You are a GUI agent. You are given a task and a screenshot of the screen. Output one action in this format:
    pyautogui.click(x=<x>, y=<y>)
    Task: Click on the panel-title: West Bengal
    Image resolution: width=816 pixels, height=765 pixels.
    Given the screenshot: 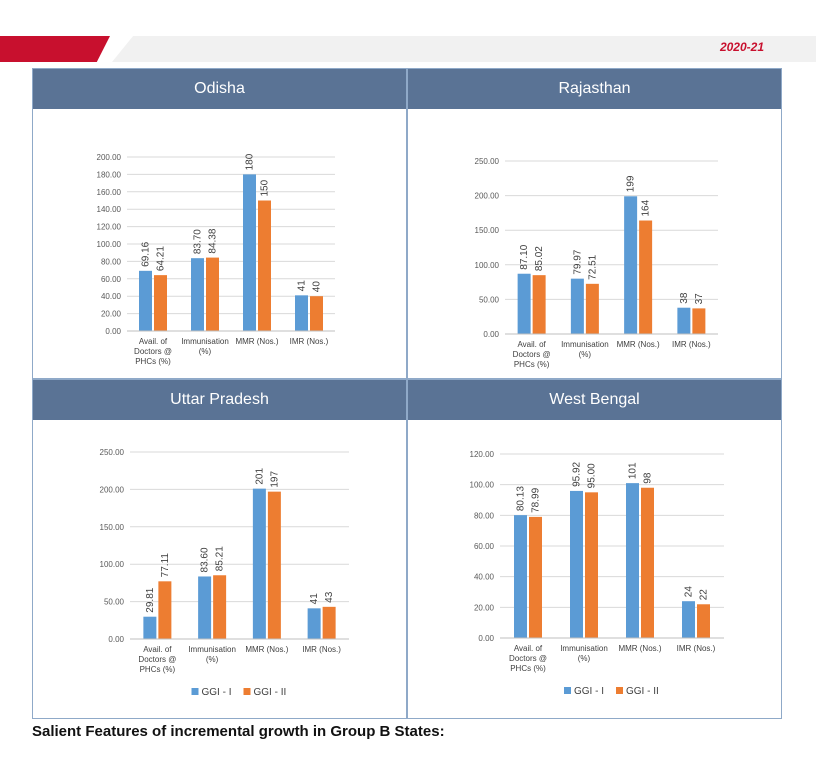 What is the action you would take?
    pyautogui.click(x=594, y=400)
    